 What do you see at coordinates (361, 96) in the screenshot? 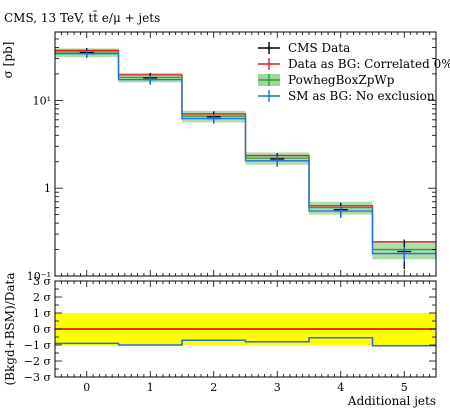
I see `legend-label-sm-as-bg-no-exclusion: SM as BG: No exclusion` at bounding box center [361, 96].